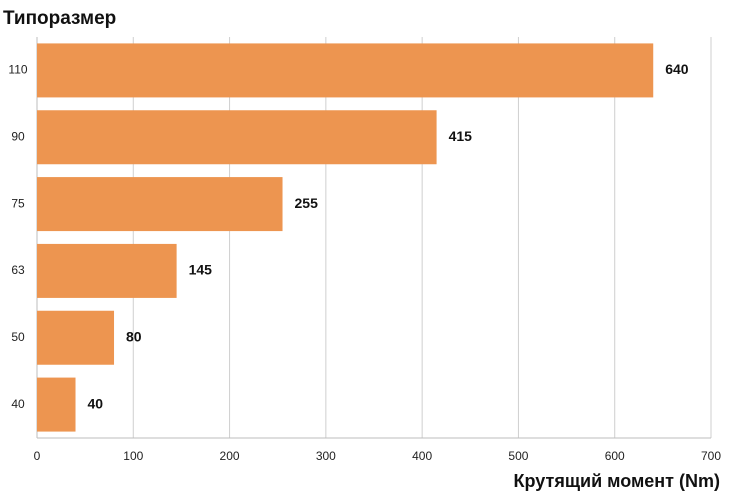 This screenshot has height=501, width=730. I want to click on y-tick-label: 90, so click(18, 136).